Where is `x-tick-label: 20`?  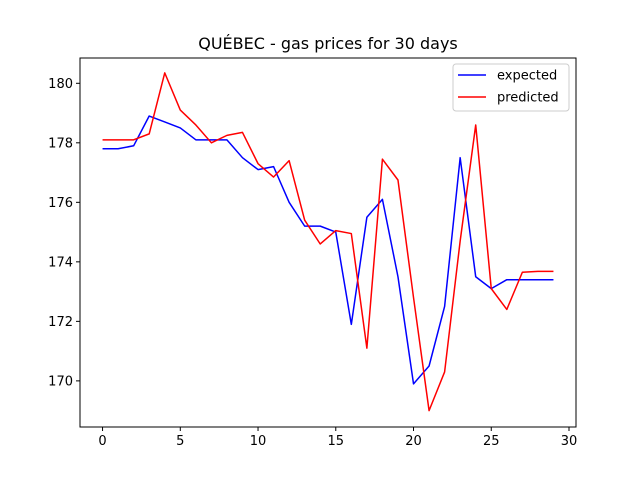 x-tick-label: 20 is located at coordinates (413, 441).